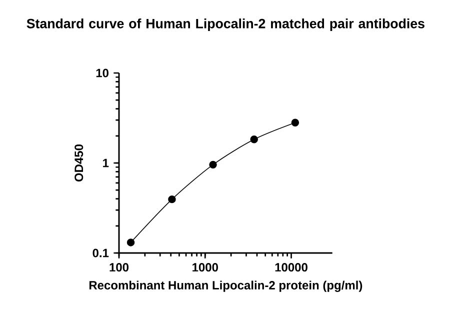  I want to click on x-tick-label: 100, so click(119, 267).